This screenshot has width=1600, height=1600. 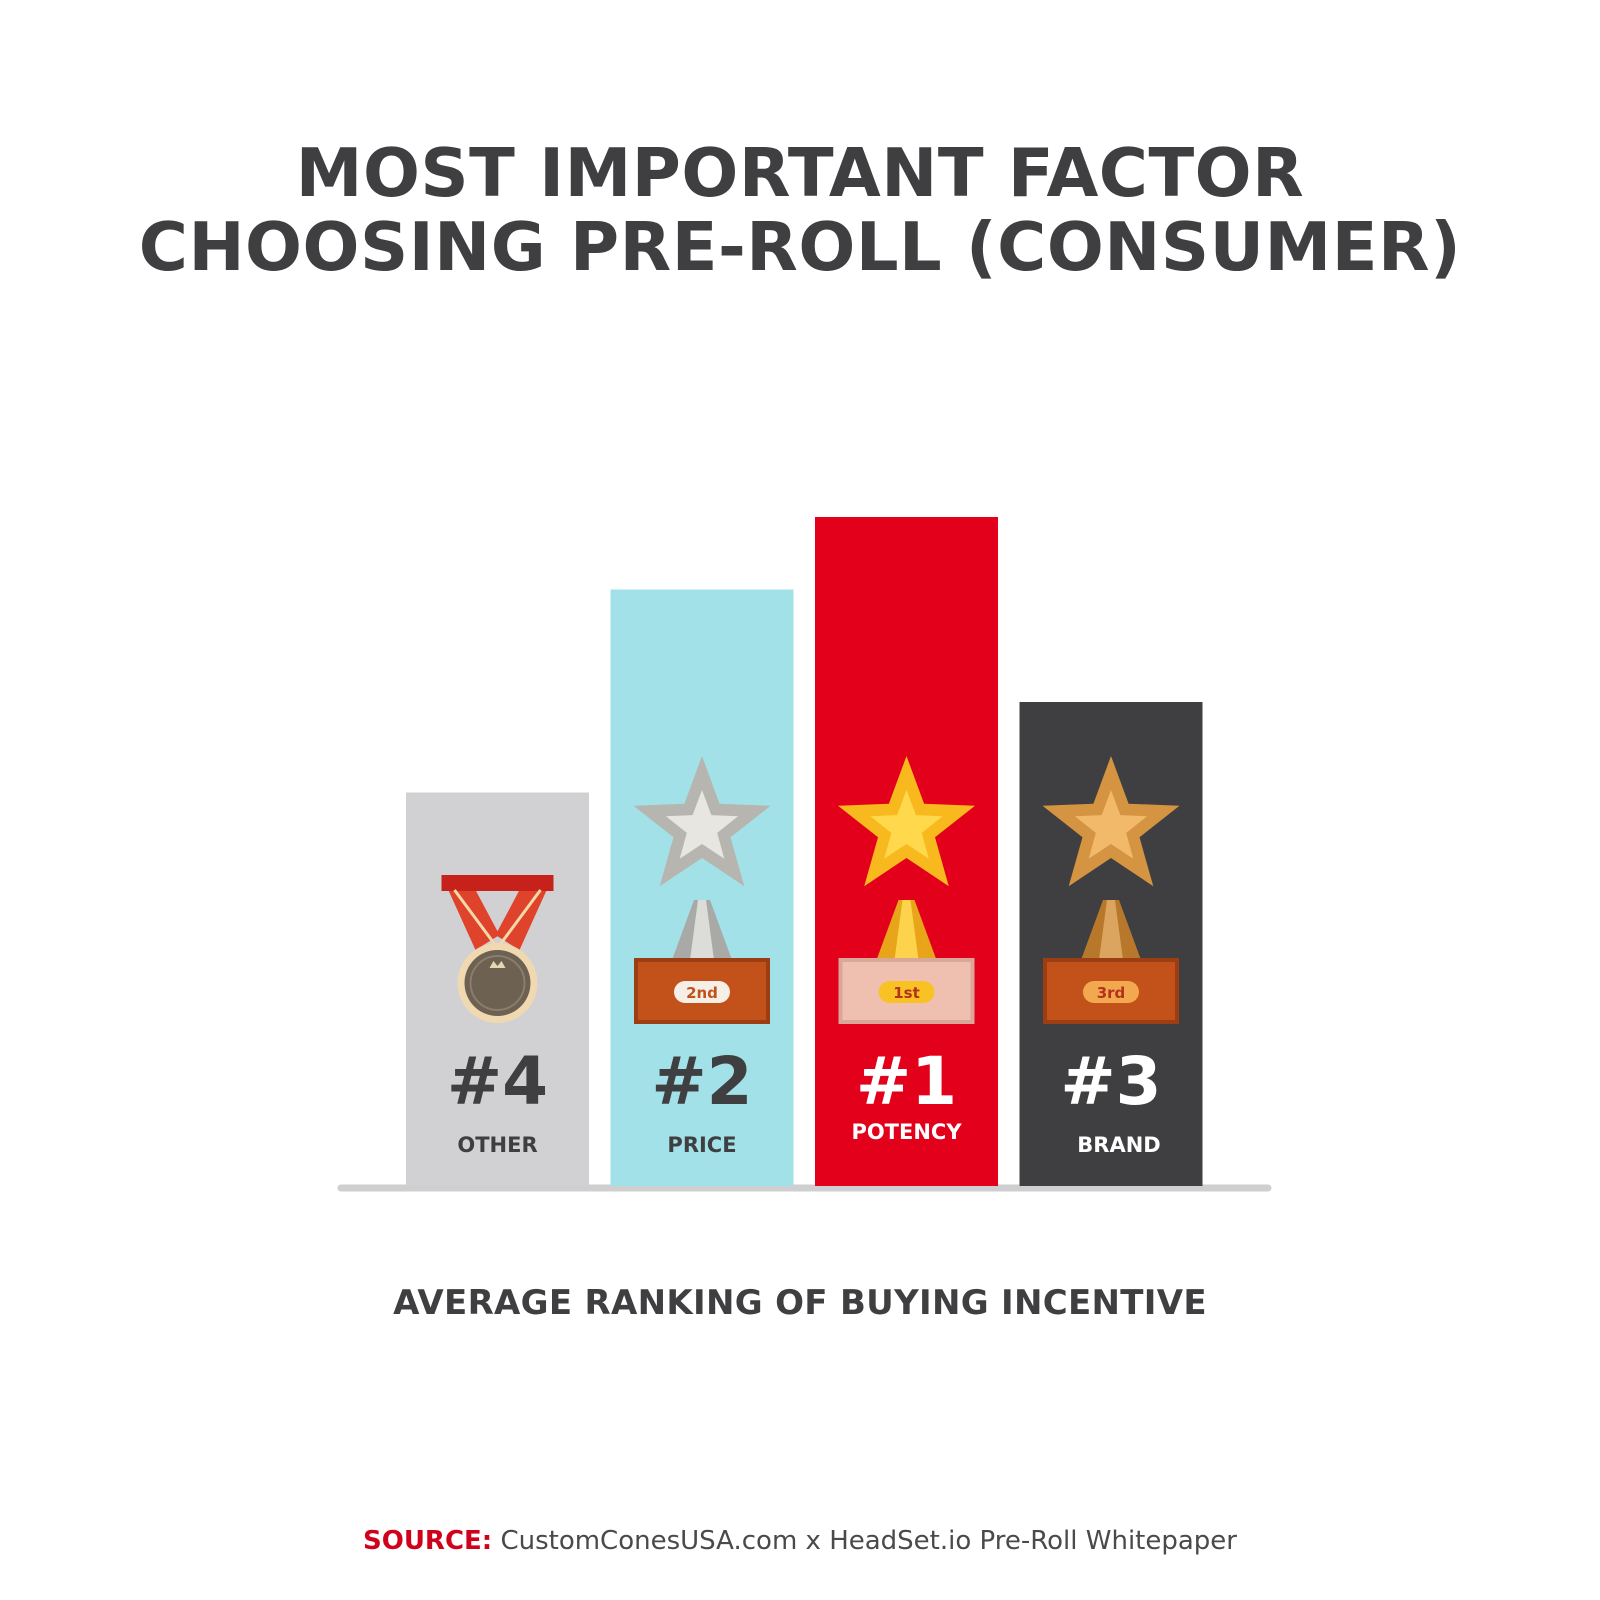 I want to click on silver-trophy-icon: 2nd, so click(x=702, y=890).